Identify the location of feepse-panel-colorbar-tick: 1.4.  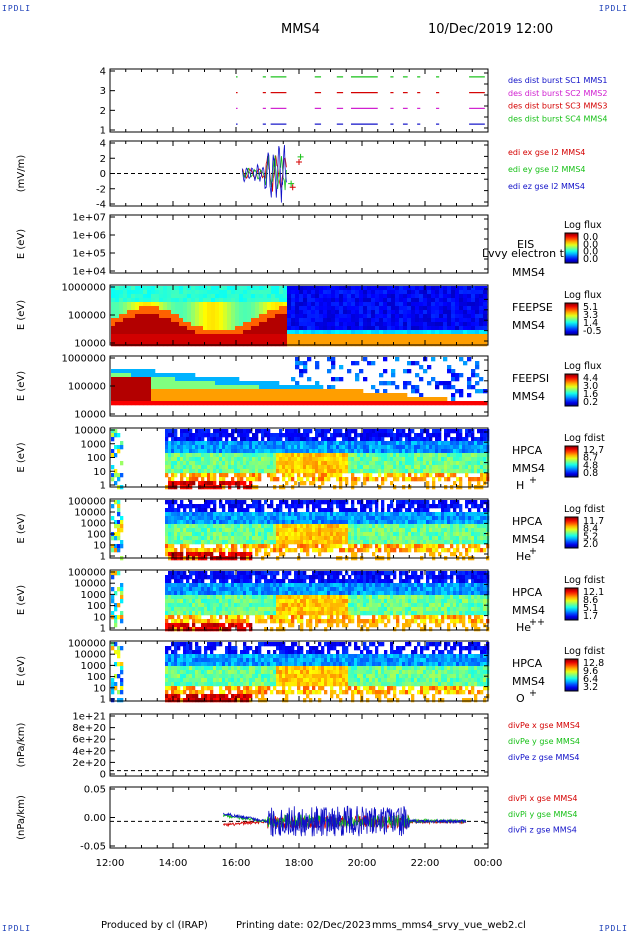
(590, 323).